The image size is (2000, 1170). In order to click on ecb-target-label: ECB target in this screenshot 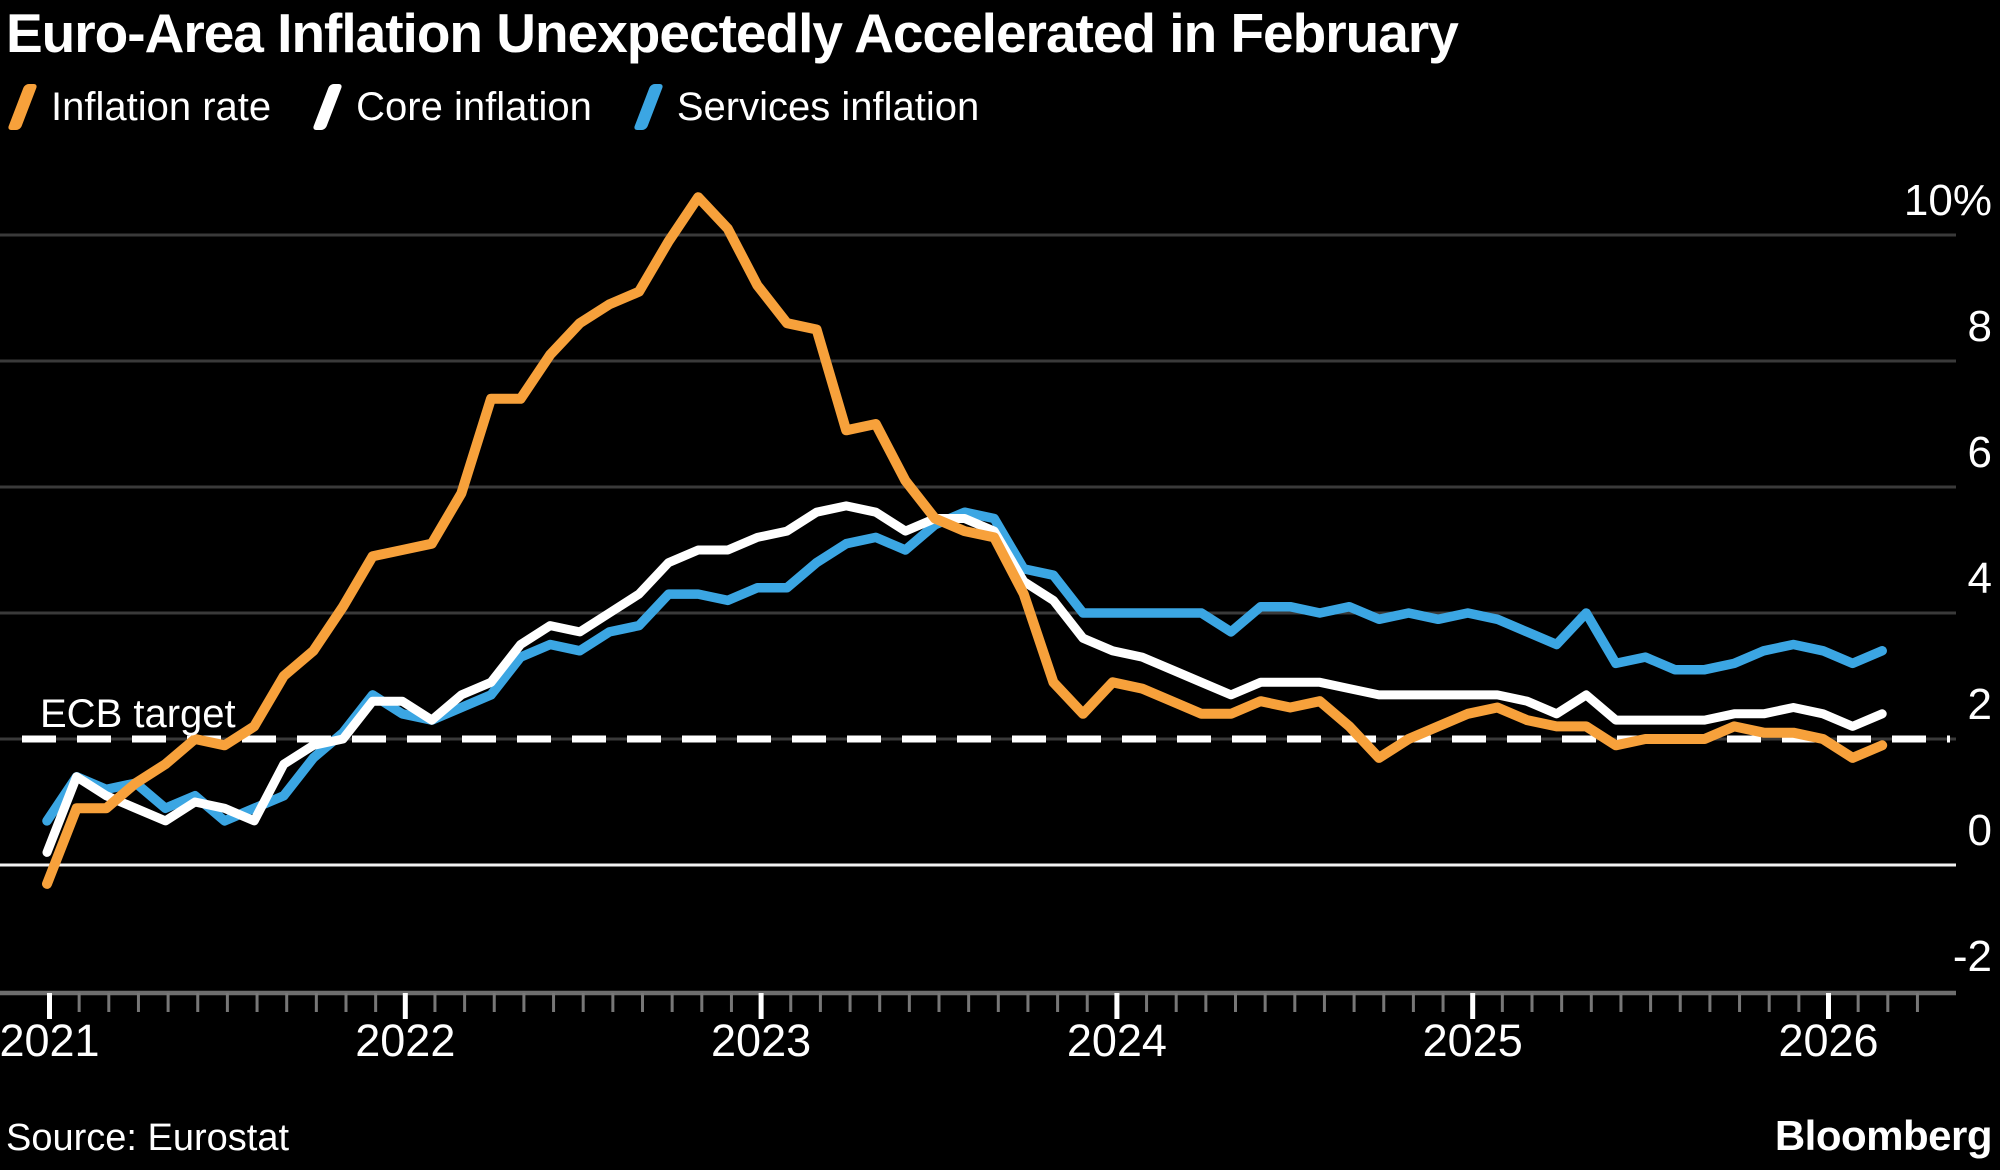, I will do `click(138, 714)`.